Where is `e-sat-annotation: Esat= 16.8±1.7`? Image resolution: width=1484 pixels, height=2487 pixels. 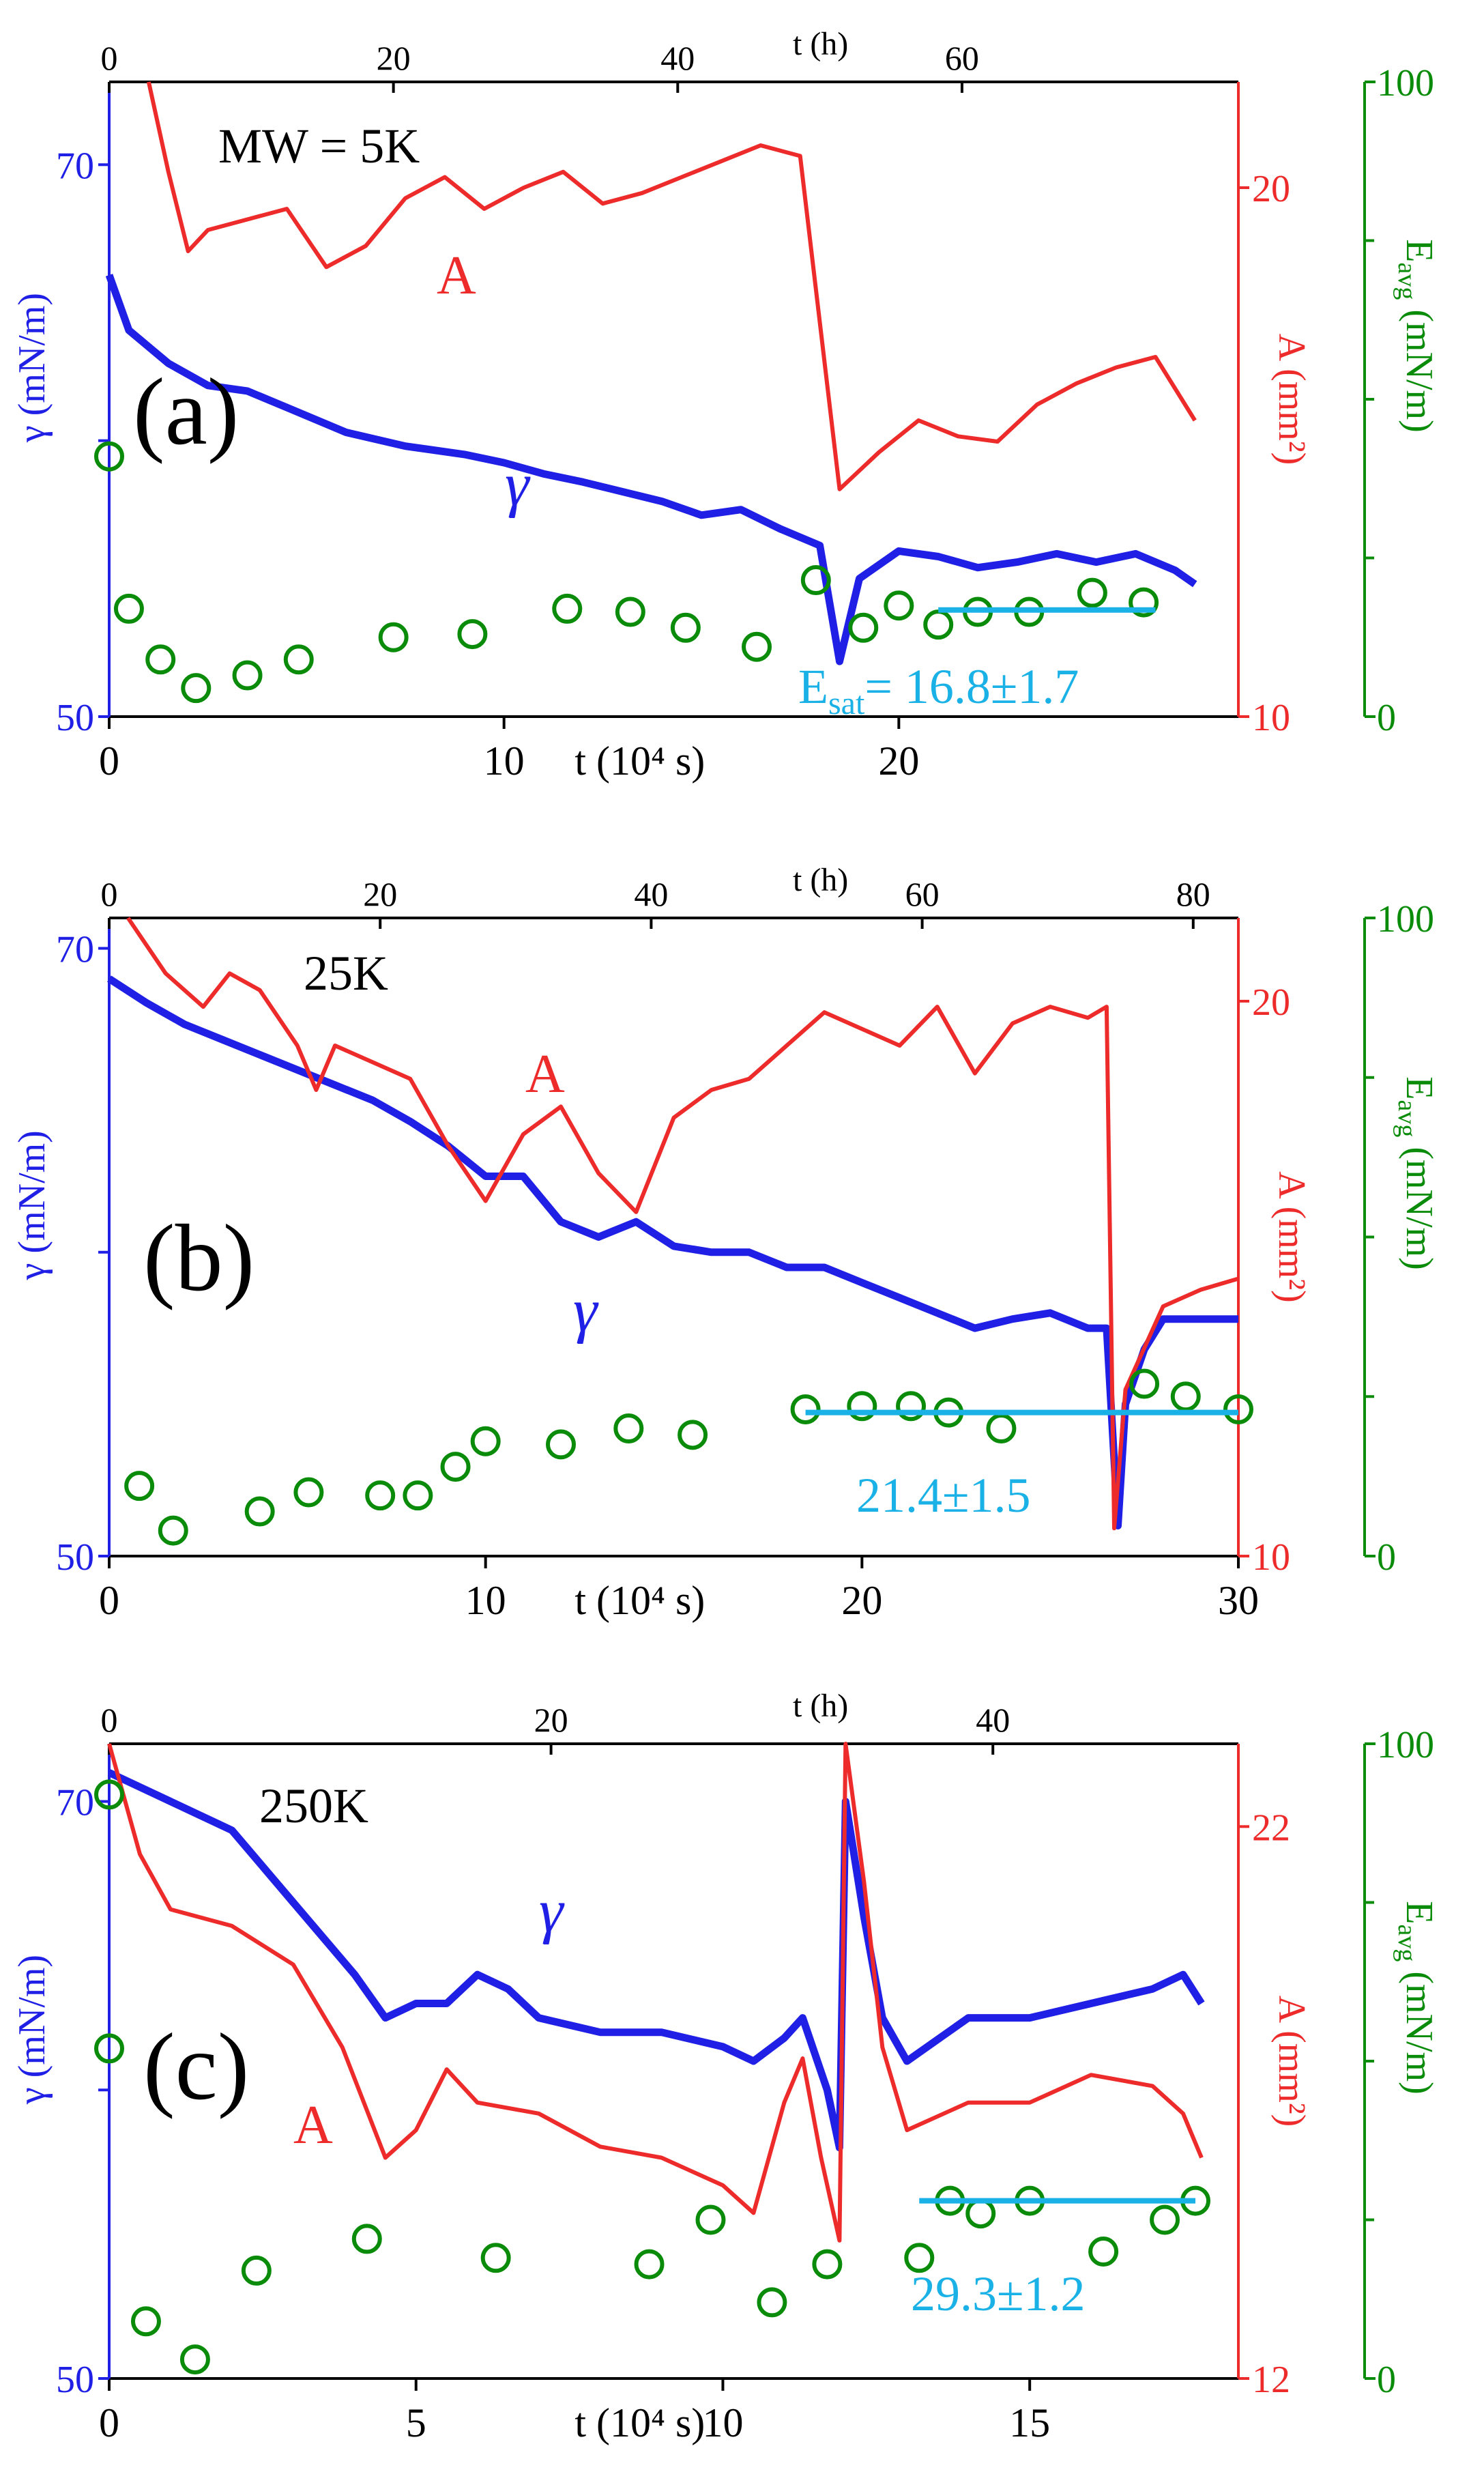 e-sat-annotation: Esat= 16.8±1.7 is located at coordinates (938, 690).